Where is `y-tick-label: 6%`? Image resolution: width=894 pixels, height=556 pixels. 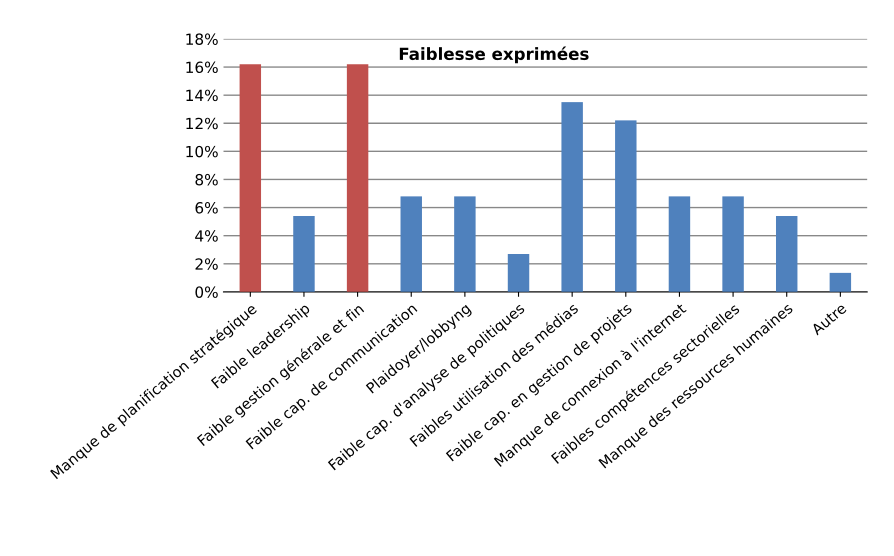 y-tick-label: 6% is located at coordinates (206, 208).